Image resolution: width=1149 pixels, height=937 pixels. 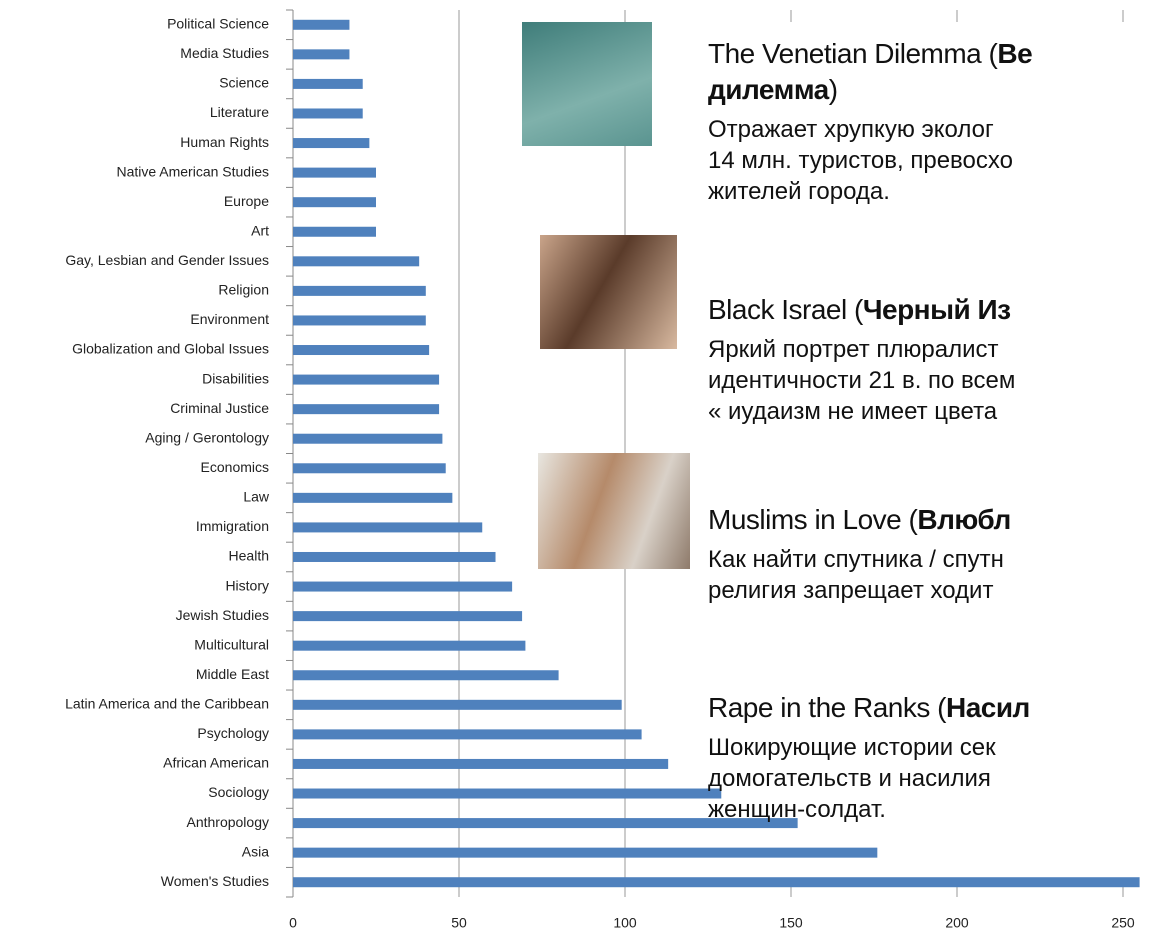 I want to click on film-title: Rape in the Ranks (, so click(x=827, y=707).